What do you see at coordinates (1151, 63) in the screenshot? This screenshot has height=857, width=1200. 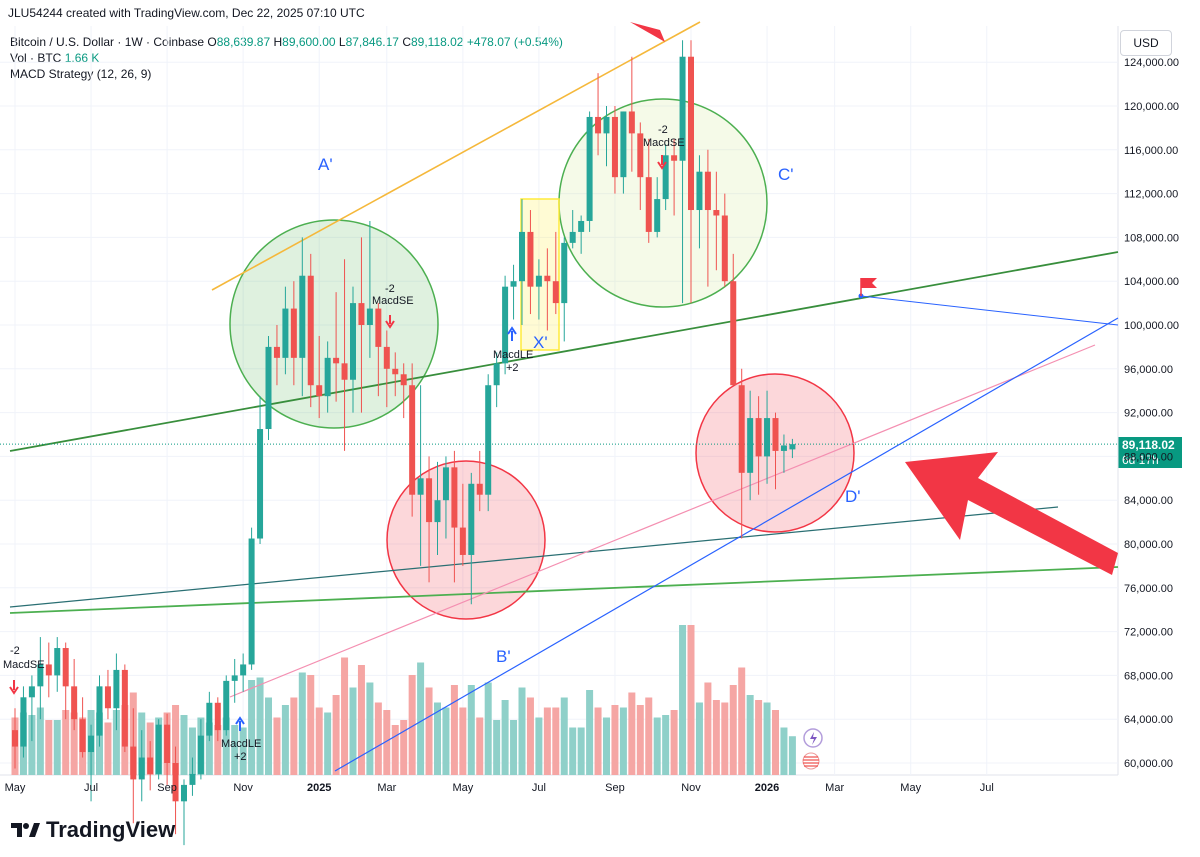 I see `price-tick-label: 124,000.00` at bounding box center [1151, 63].